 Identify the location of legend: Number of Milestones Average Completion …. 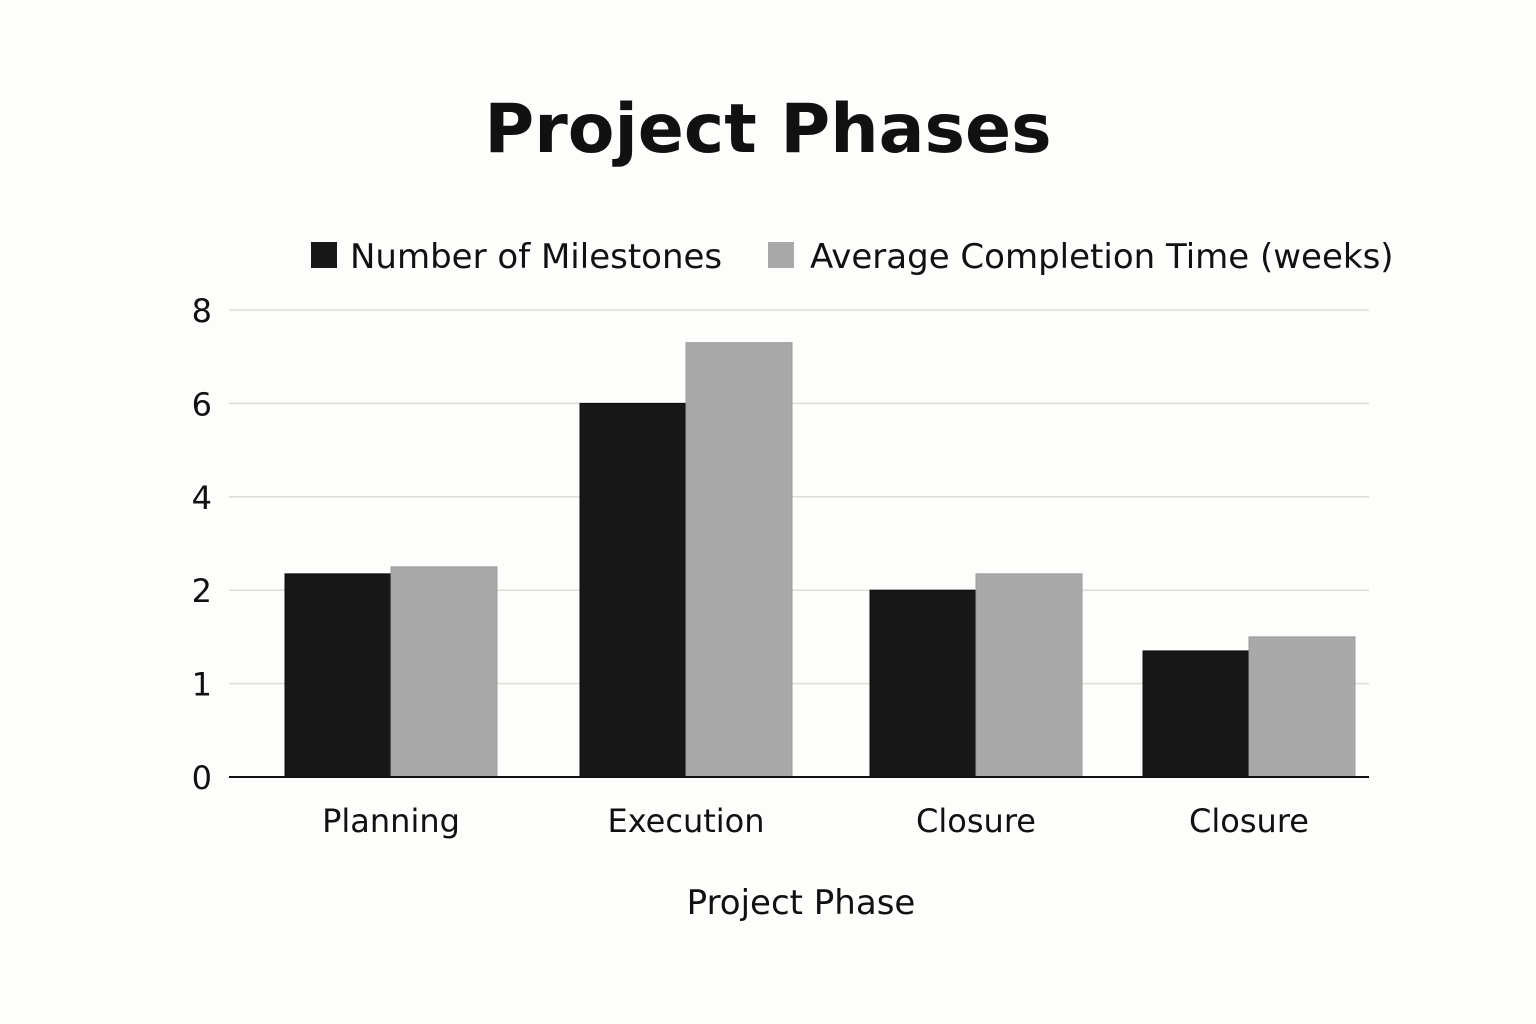
(852, 257).